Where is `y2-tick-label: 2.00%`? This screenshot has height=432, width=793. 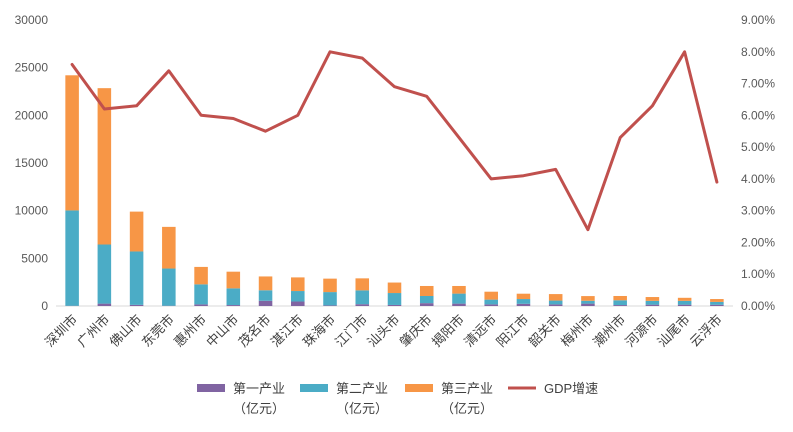 y2-tick-label: 2.00% is located at coordinates (758, 242).